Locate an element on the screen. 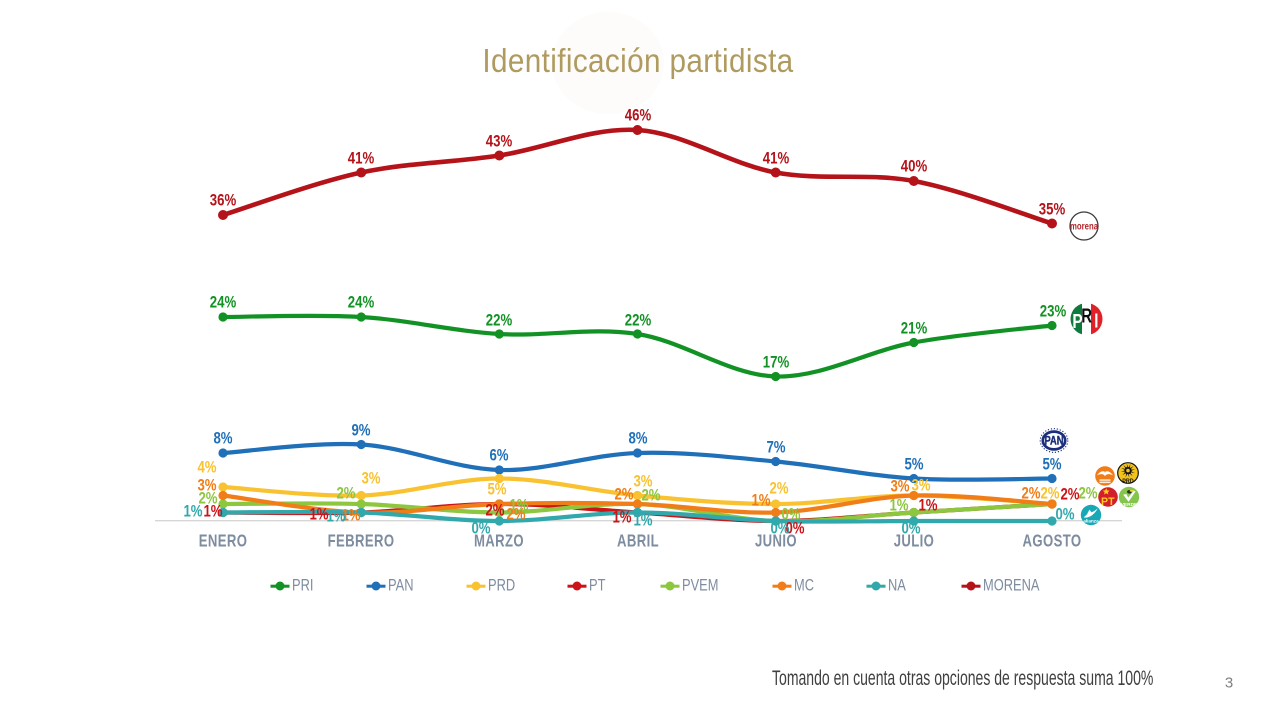  svg-text: VERDE is located at coordinates (1129, 505).